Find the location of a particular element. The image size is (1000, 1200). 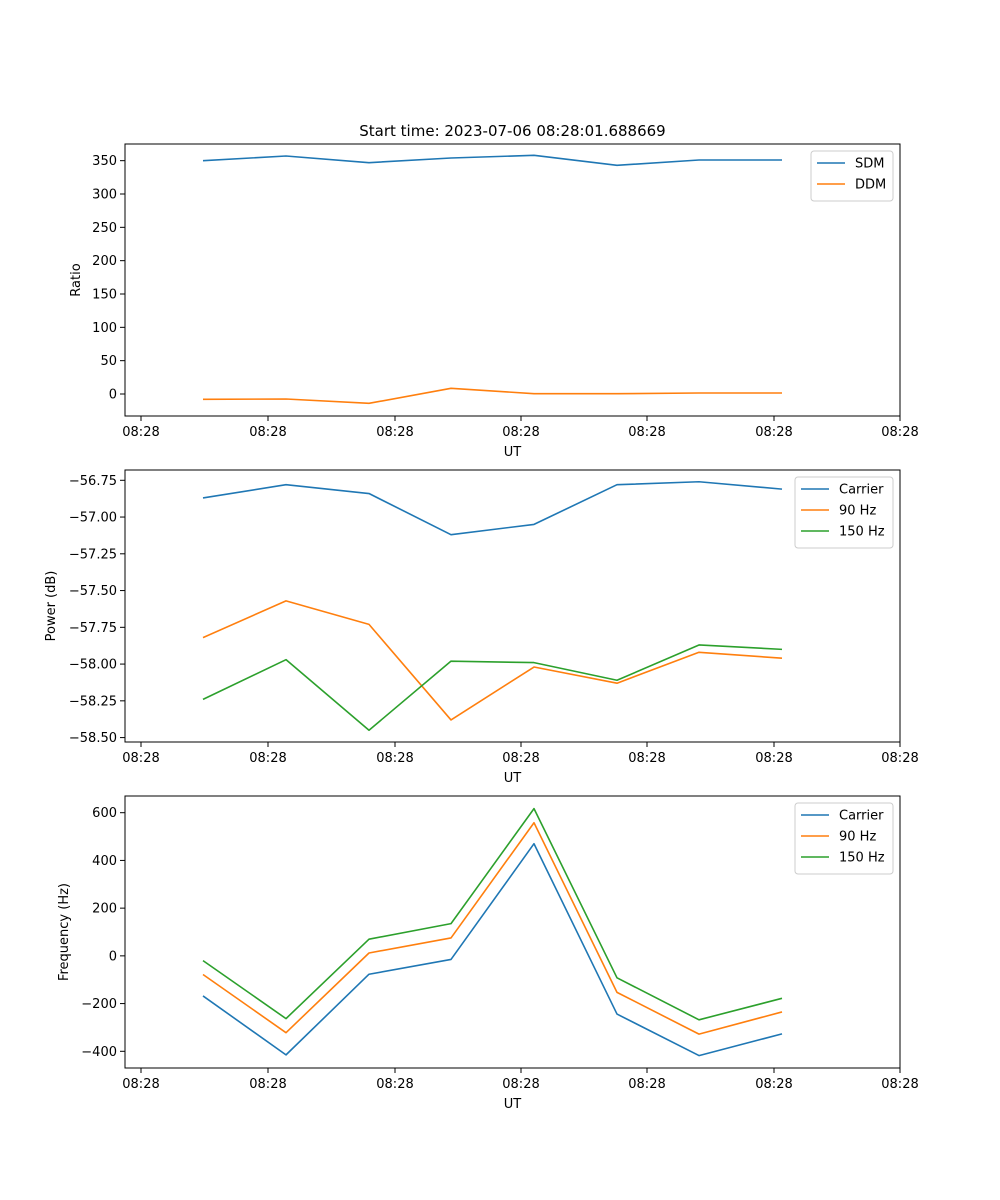

y-tick-label: 150 is located at coordinates (104, 295).